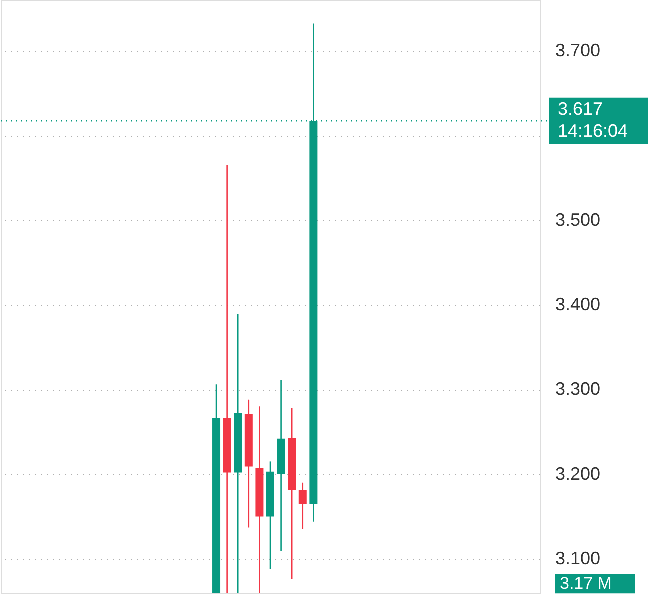  Describe the element at coordinates (578, 304) in the screenshot. I see `y-tick-label: 3.400` at that location.